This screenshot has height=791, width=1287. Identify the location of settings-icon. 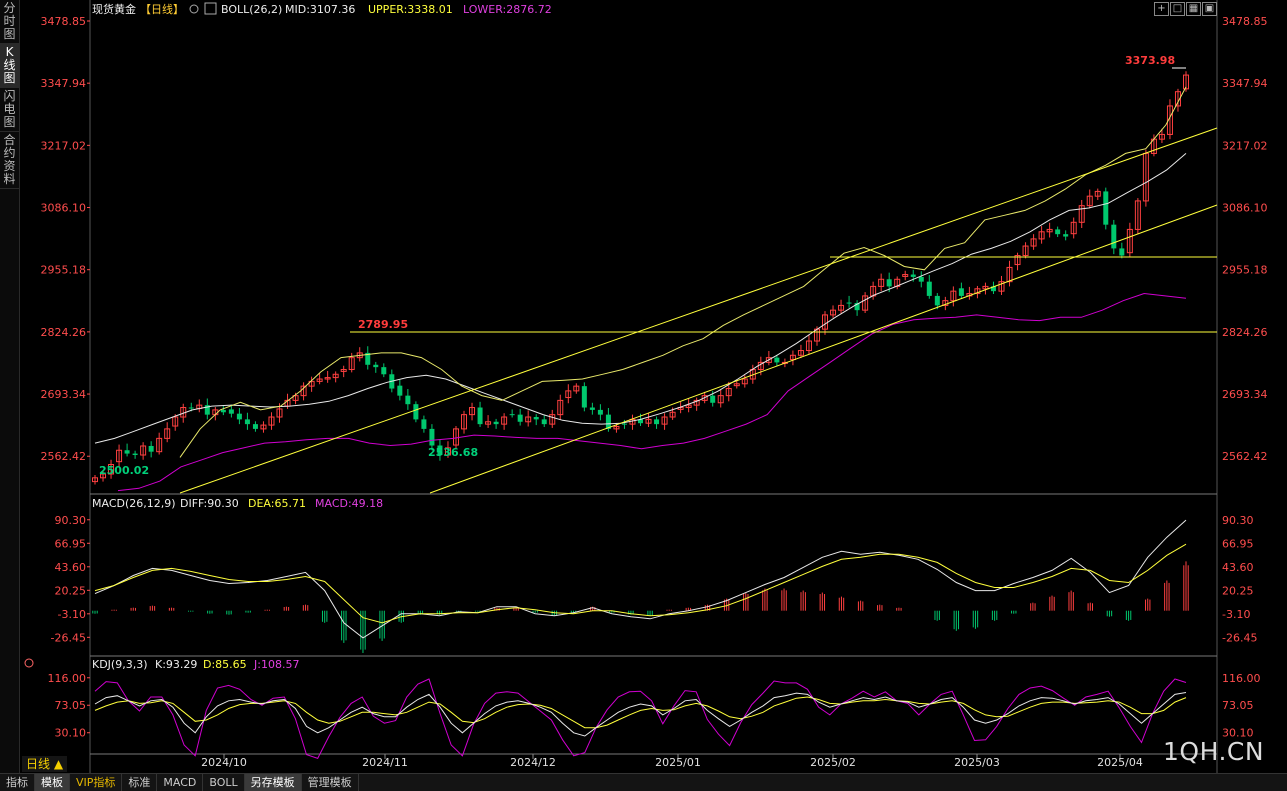
(194, 9).